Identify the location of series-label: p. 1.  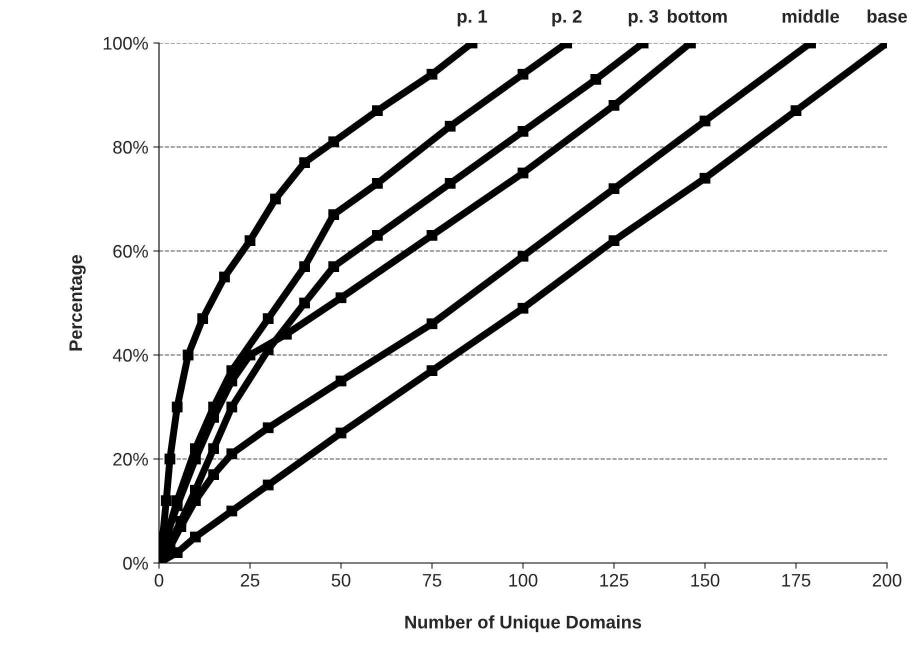
(473, 18).